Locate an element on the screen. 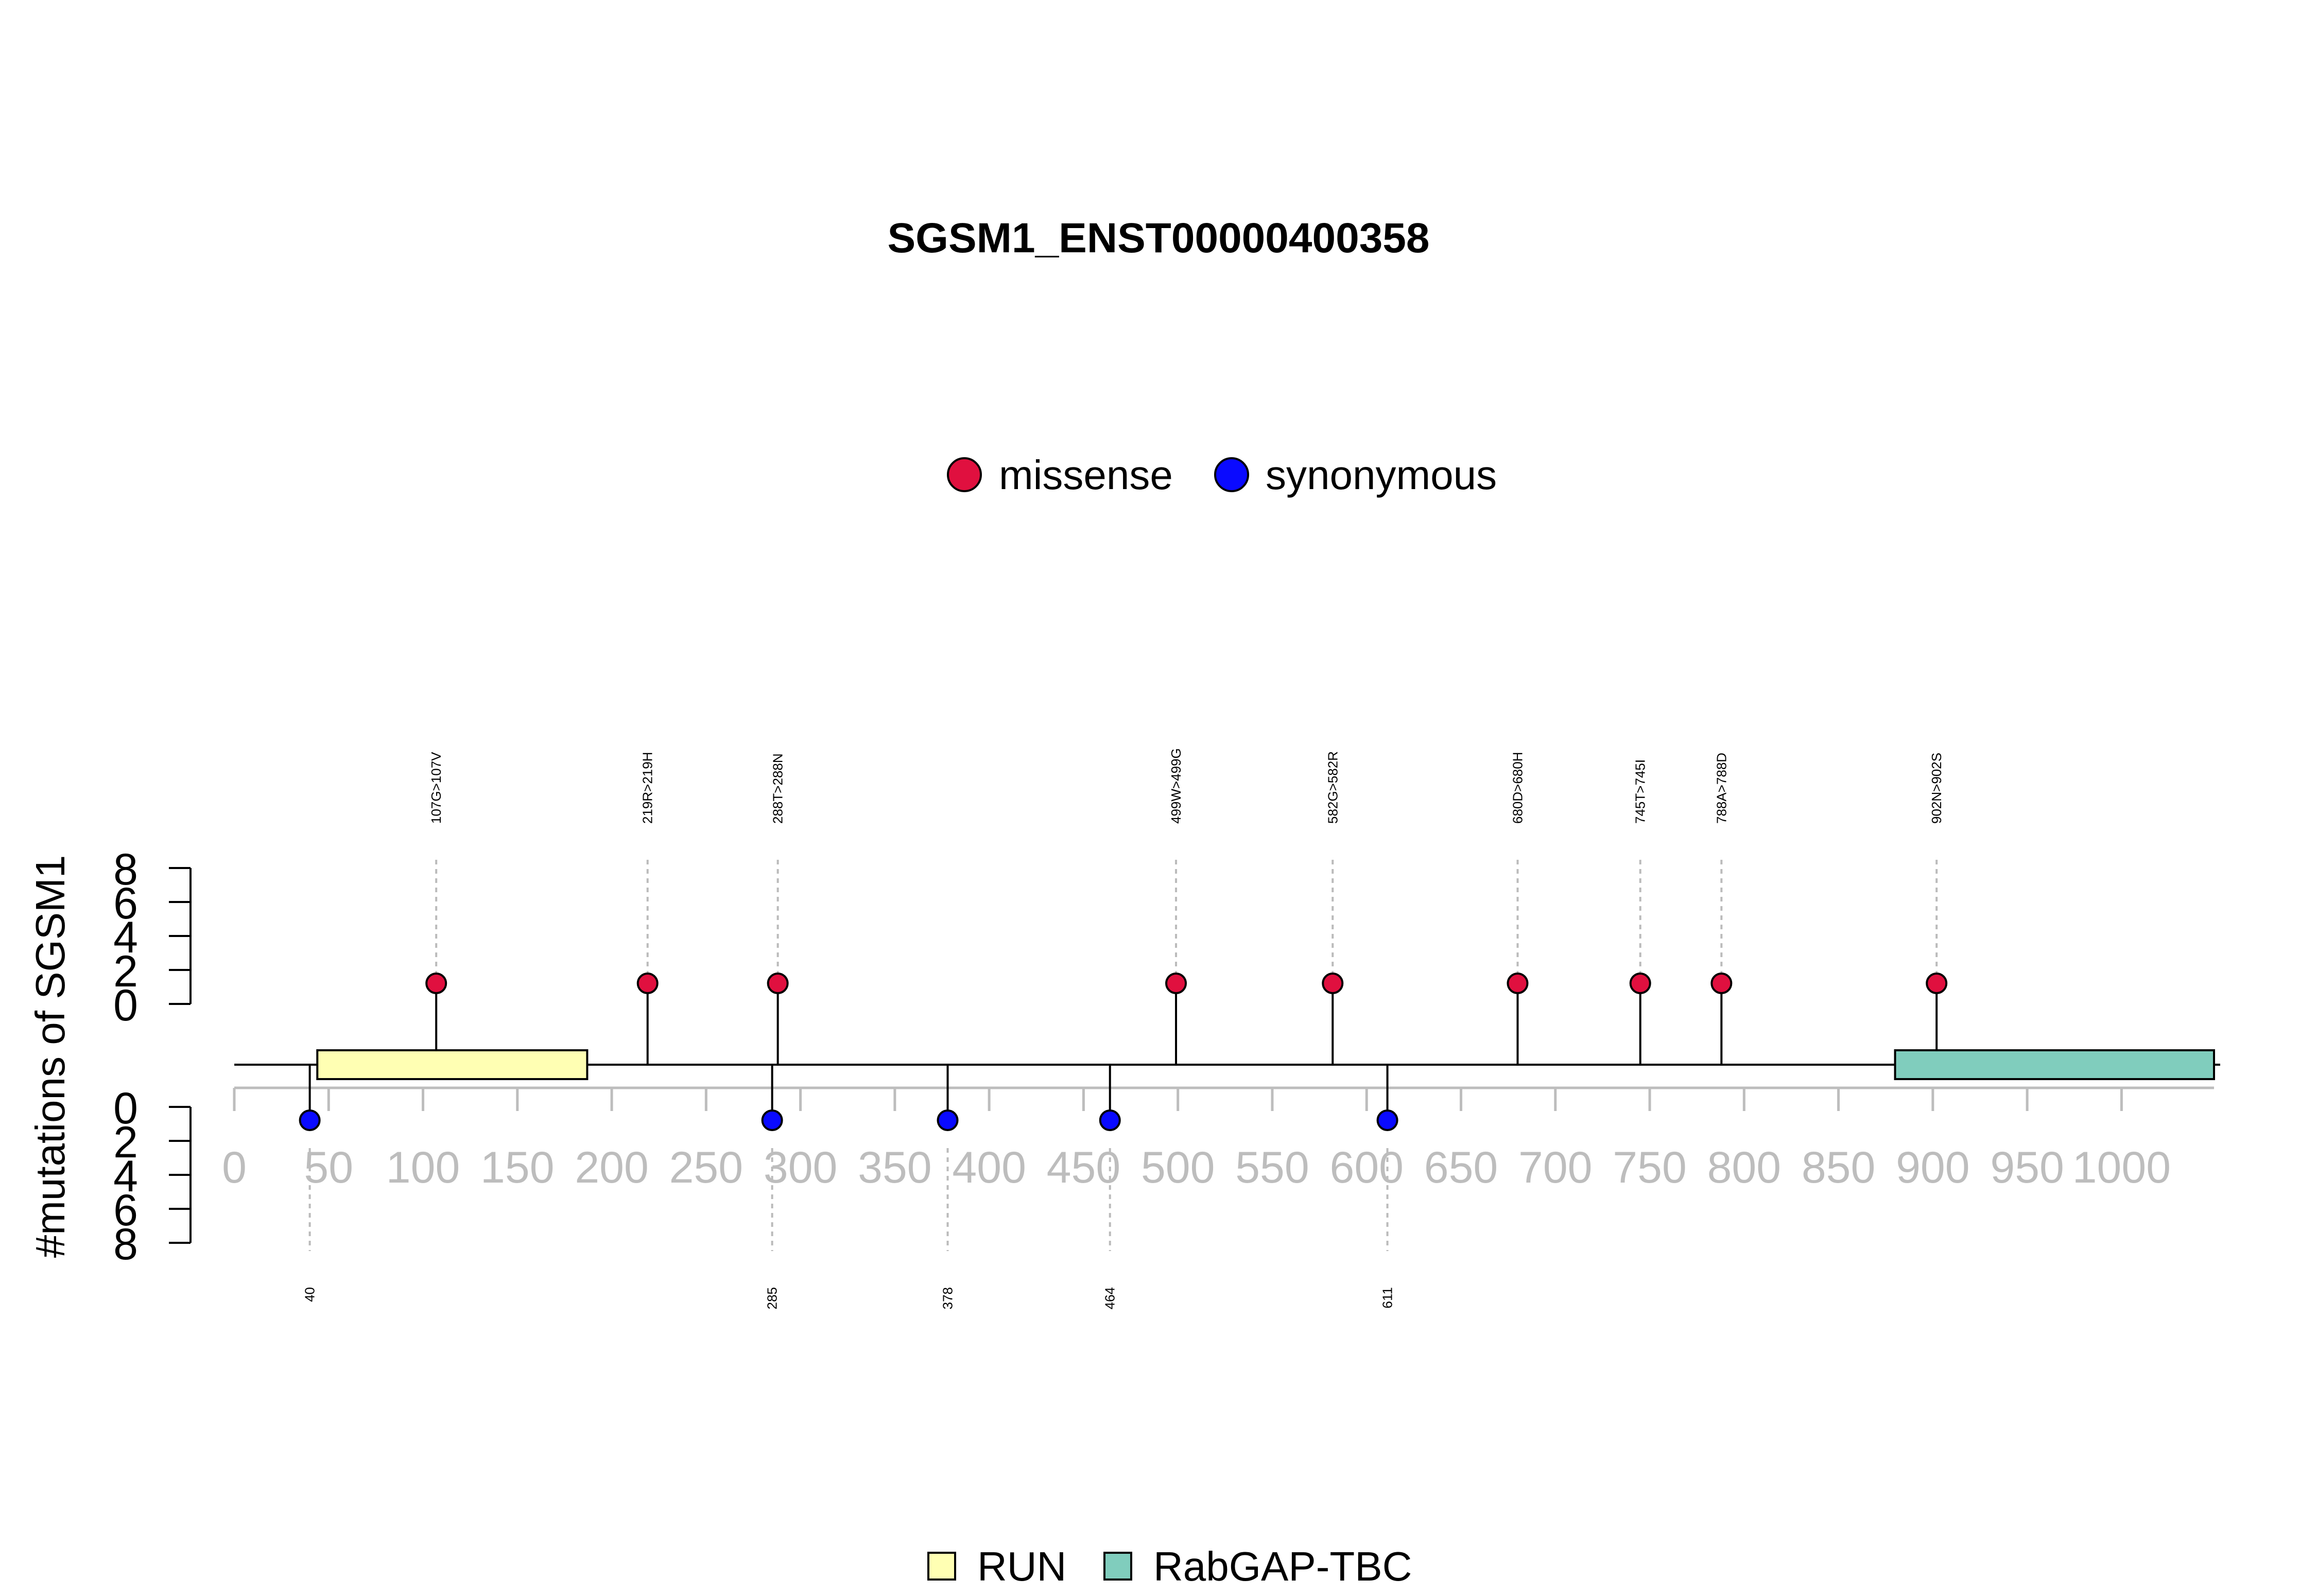  y-tick-label-upper: 6 is located at coordinates (125, 904).